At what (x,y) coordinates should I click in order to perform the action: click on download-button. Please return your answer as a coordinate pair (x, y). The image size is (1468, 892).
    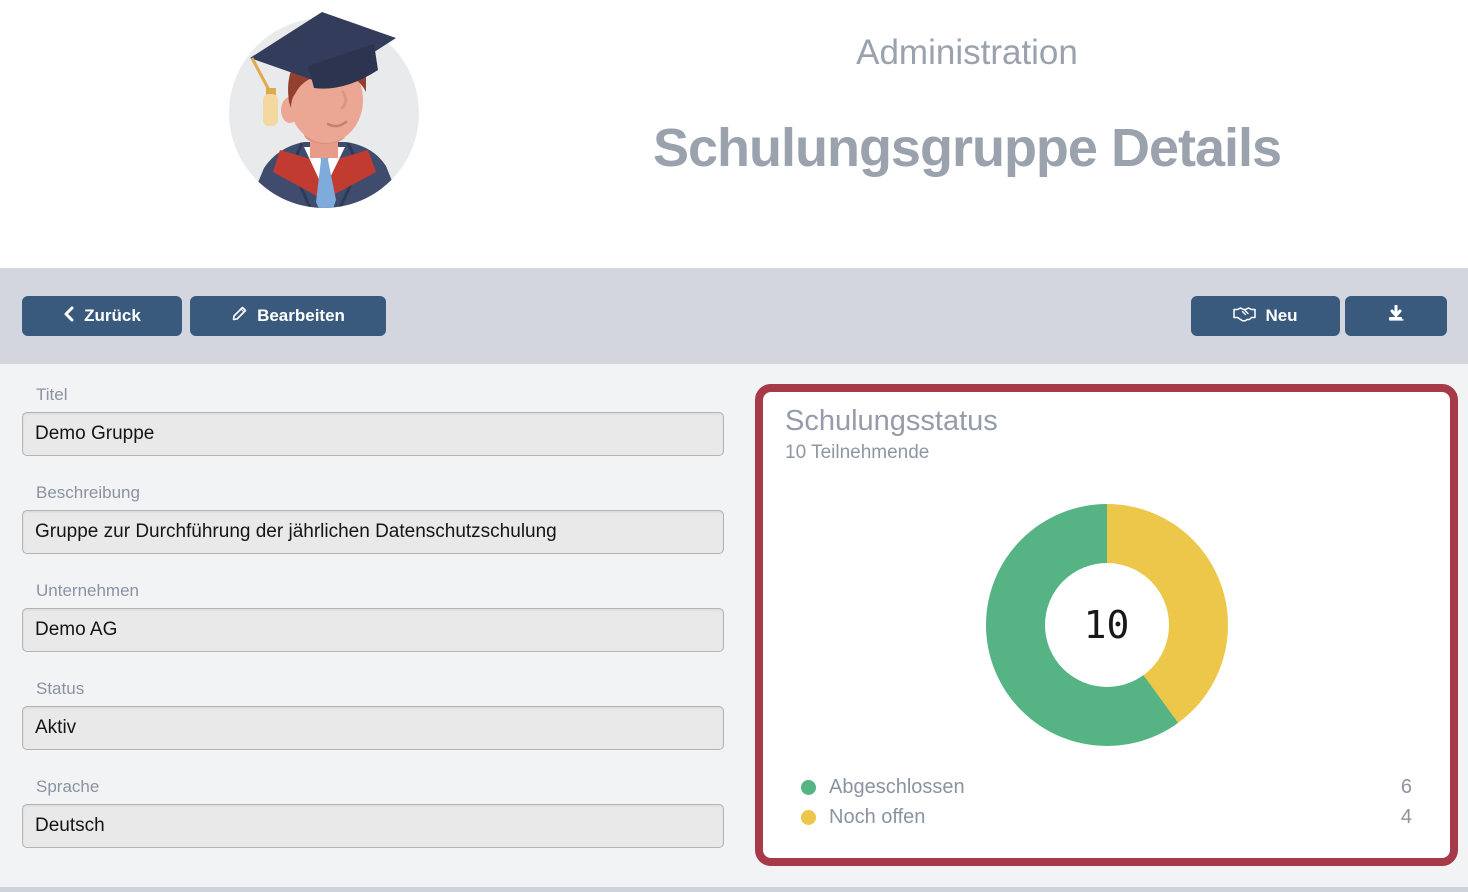
    Looking at the image, I should click on (1396, 316).